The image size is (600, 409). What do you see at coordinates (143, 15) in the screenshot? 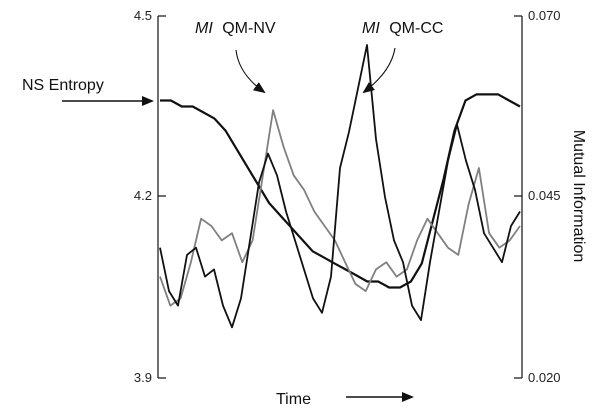
I see `left-tick-label-top: 4.5` at bounding box center [143, 15].